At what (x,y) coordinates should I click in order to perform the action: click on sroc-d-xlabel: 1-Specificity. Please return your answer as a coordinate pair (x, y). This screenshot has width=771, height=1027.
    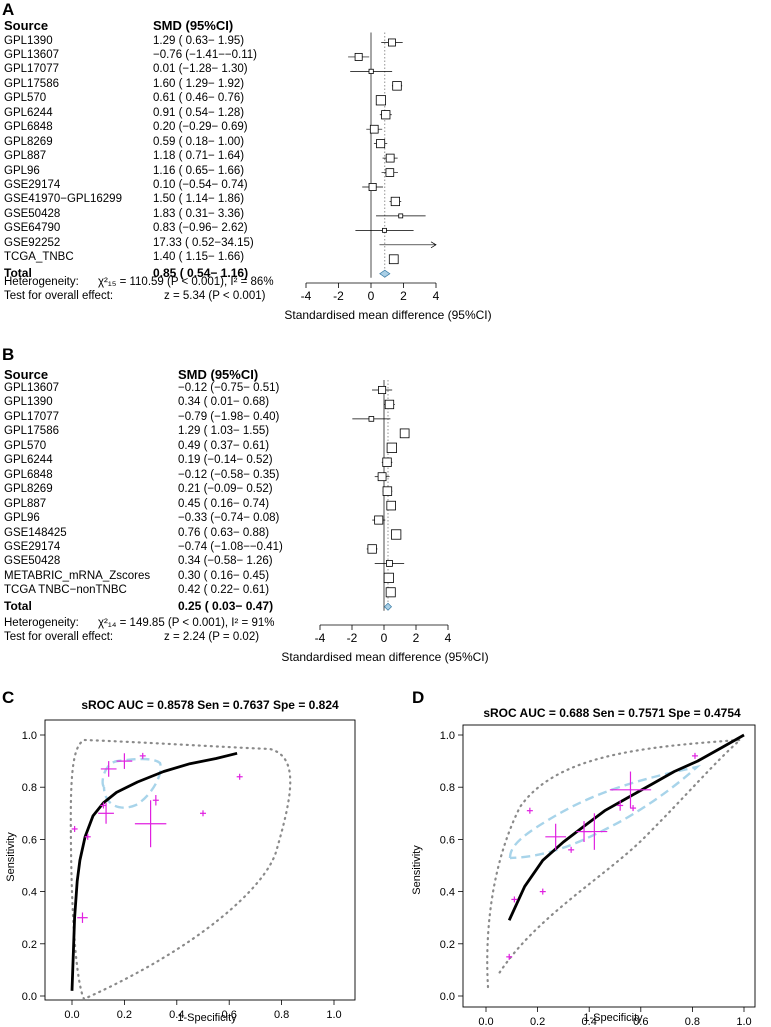
    Looking at the image, I should click on (613, 1018).